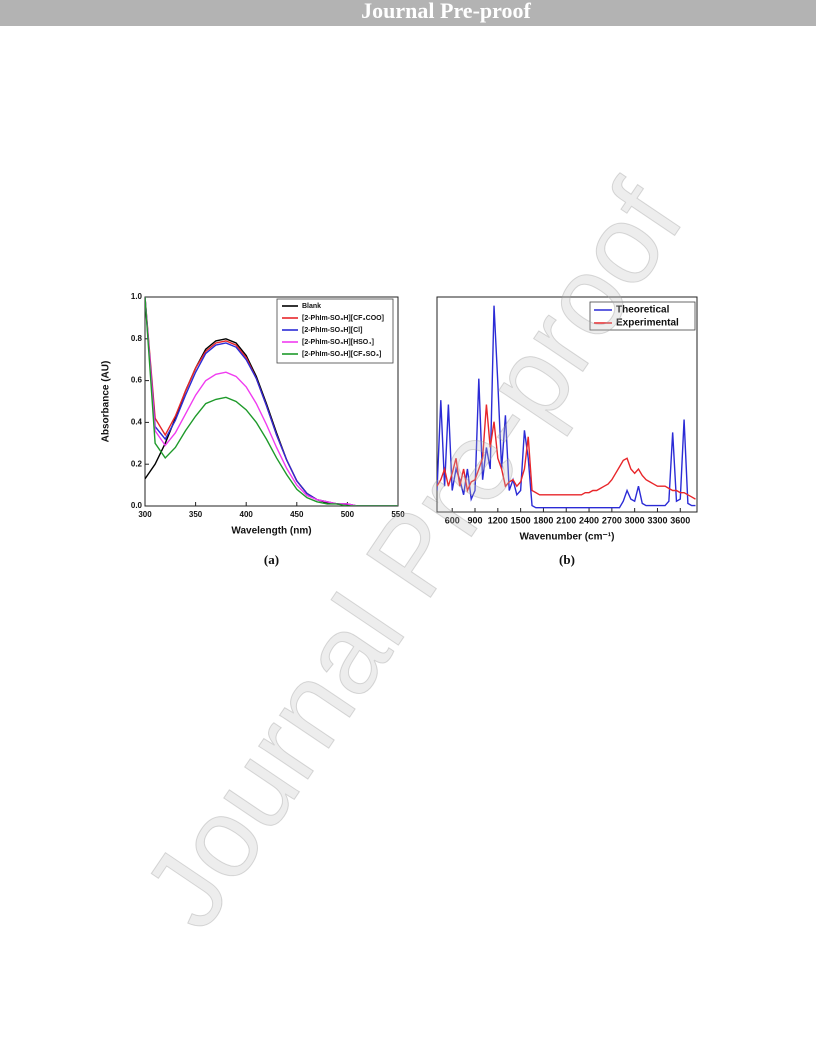  I want to click on y-tick-label: 0.0, so click(137, 505).